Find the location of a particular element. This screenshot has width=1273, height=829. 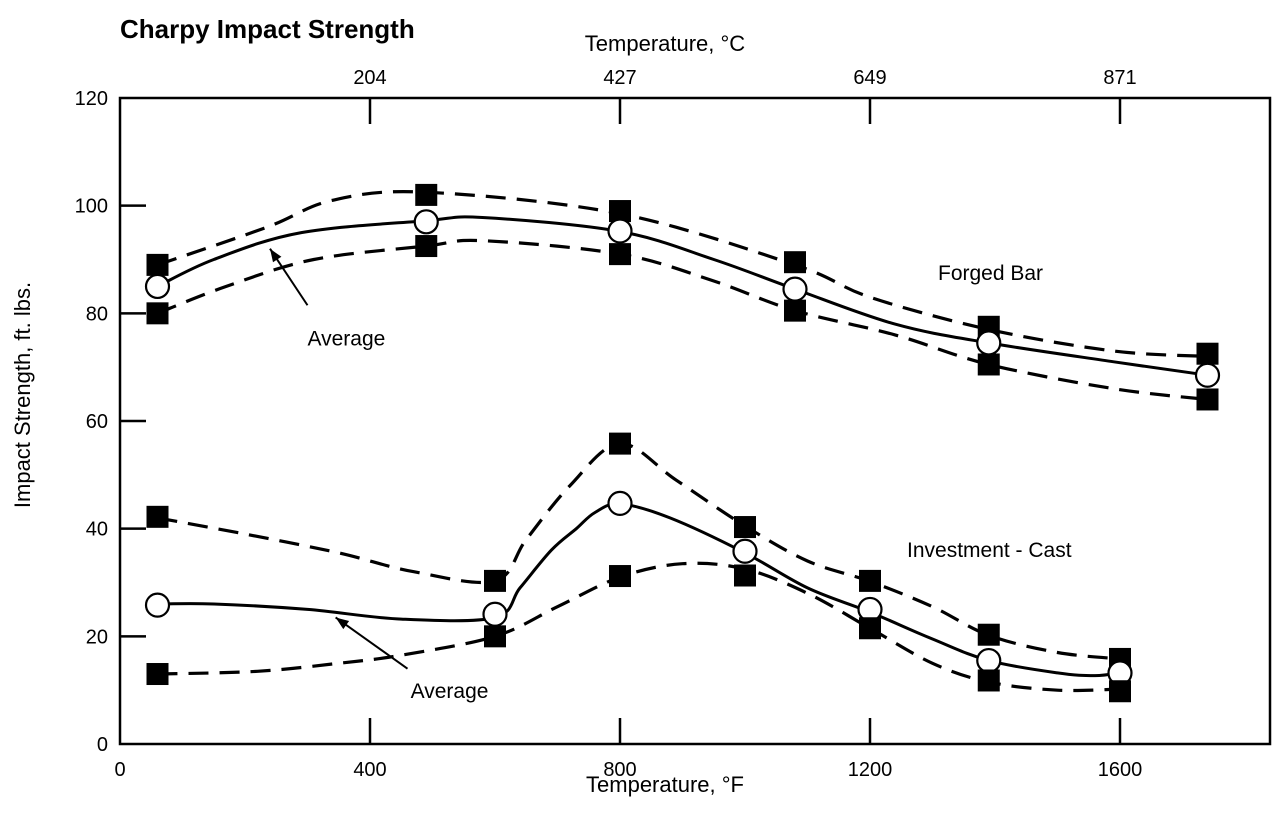

x-tick-label: 1200 is located at coordinates (870, 770).